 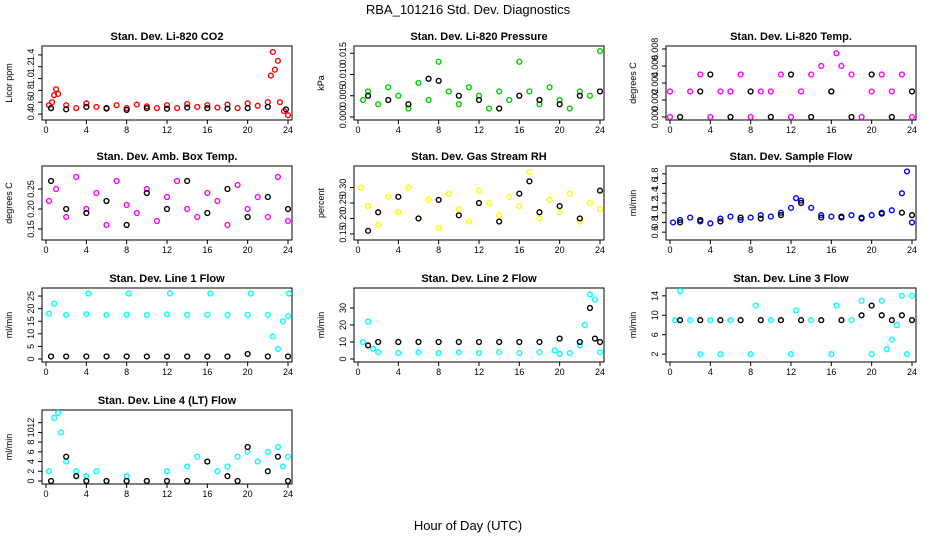 What do you see at coordinates (167, 157) in the screenshot?
I see `panel-title: Stan. Dev. Amb. Box Temp.` at bounding box center [167, 157].